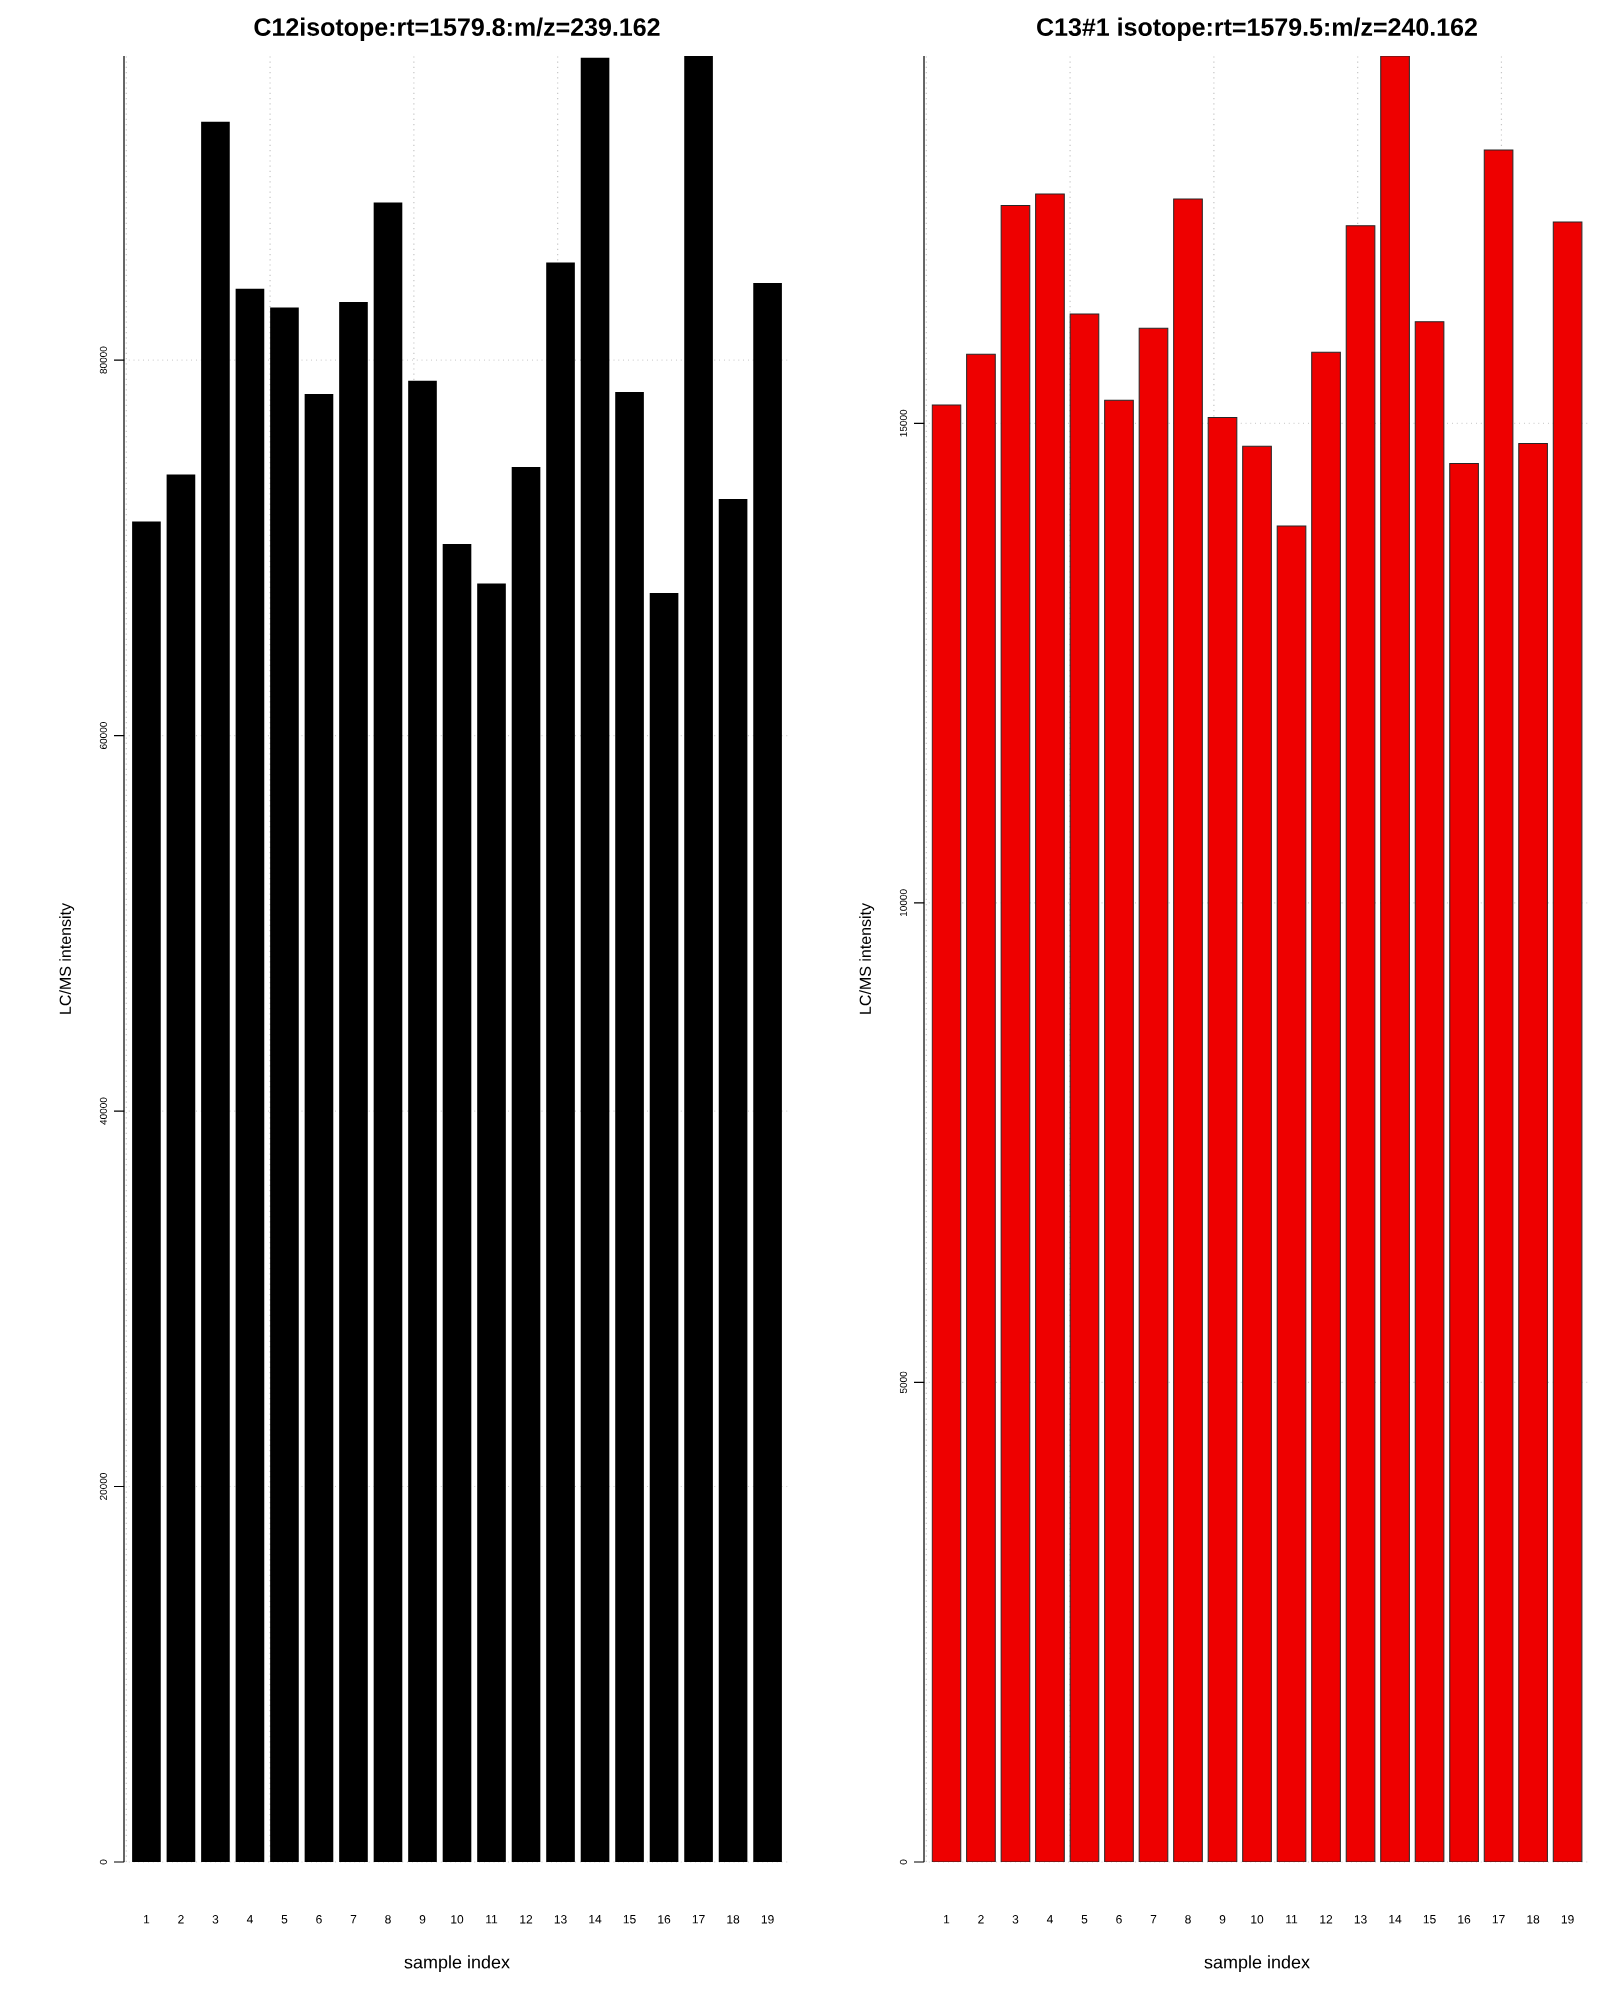 The height and width of the screenshot is (2000, 1600). I want to click on chart-title: C12isotope:rt=1579.8:m/z=239.162, so click(457, 29).